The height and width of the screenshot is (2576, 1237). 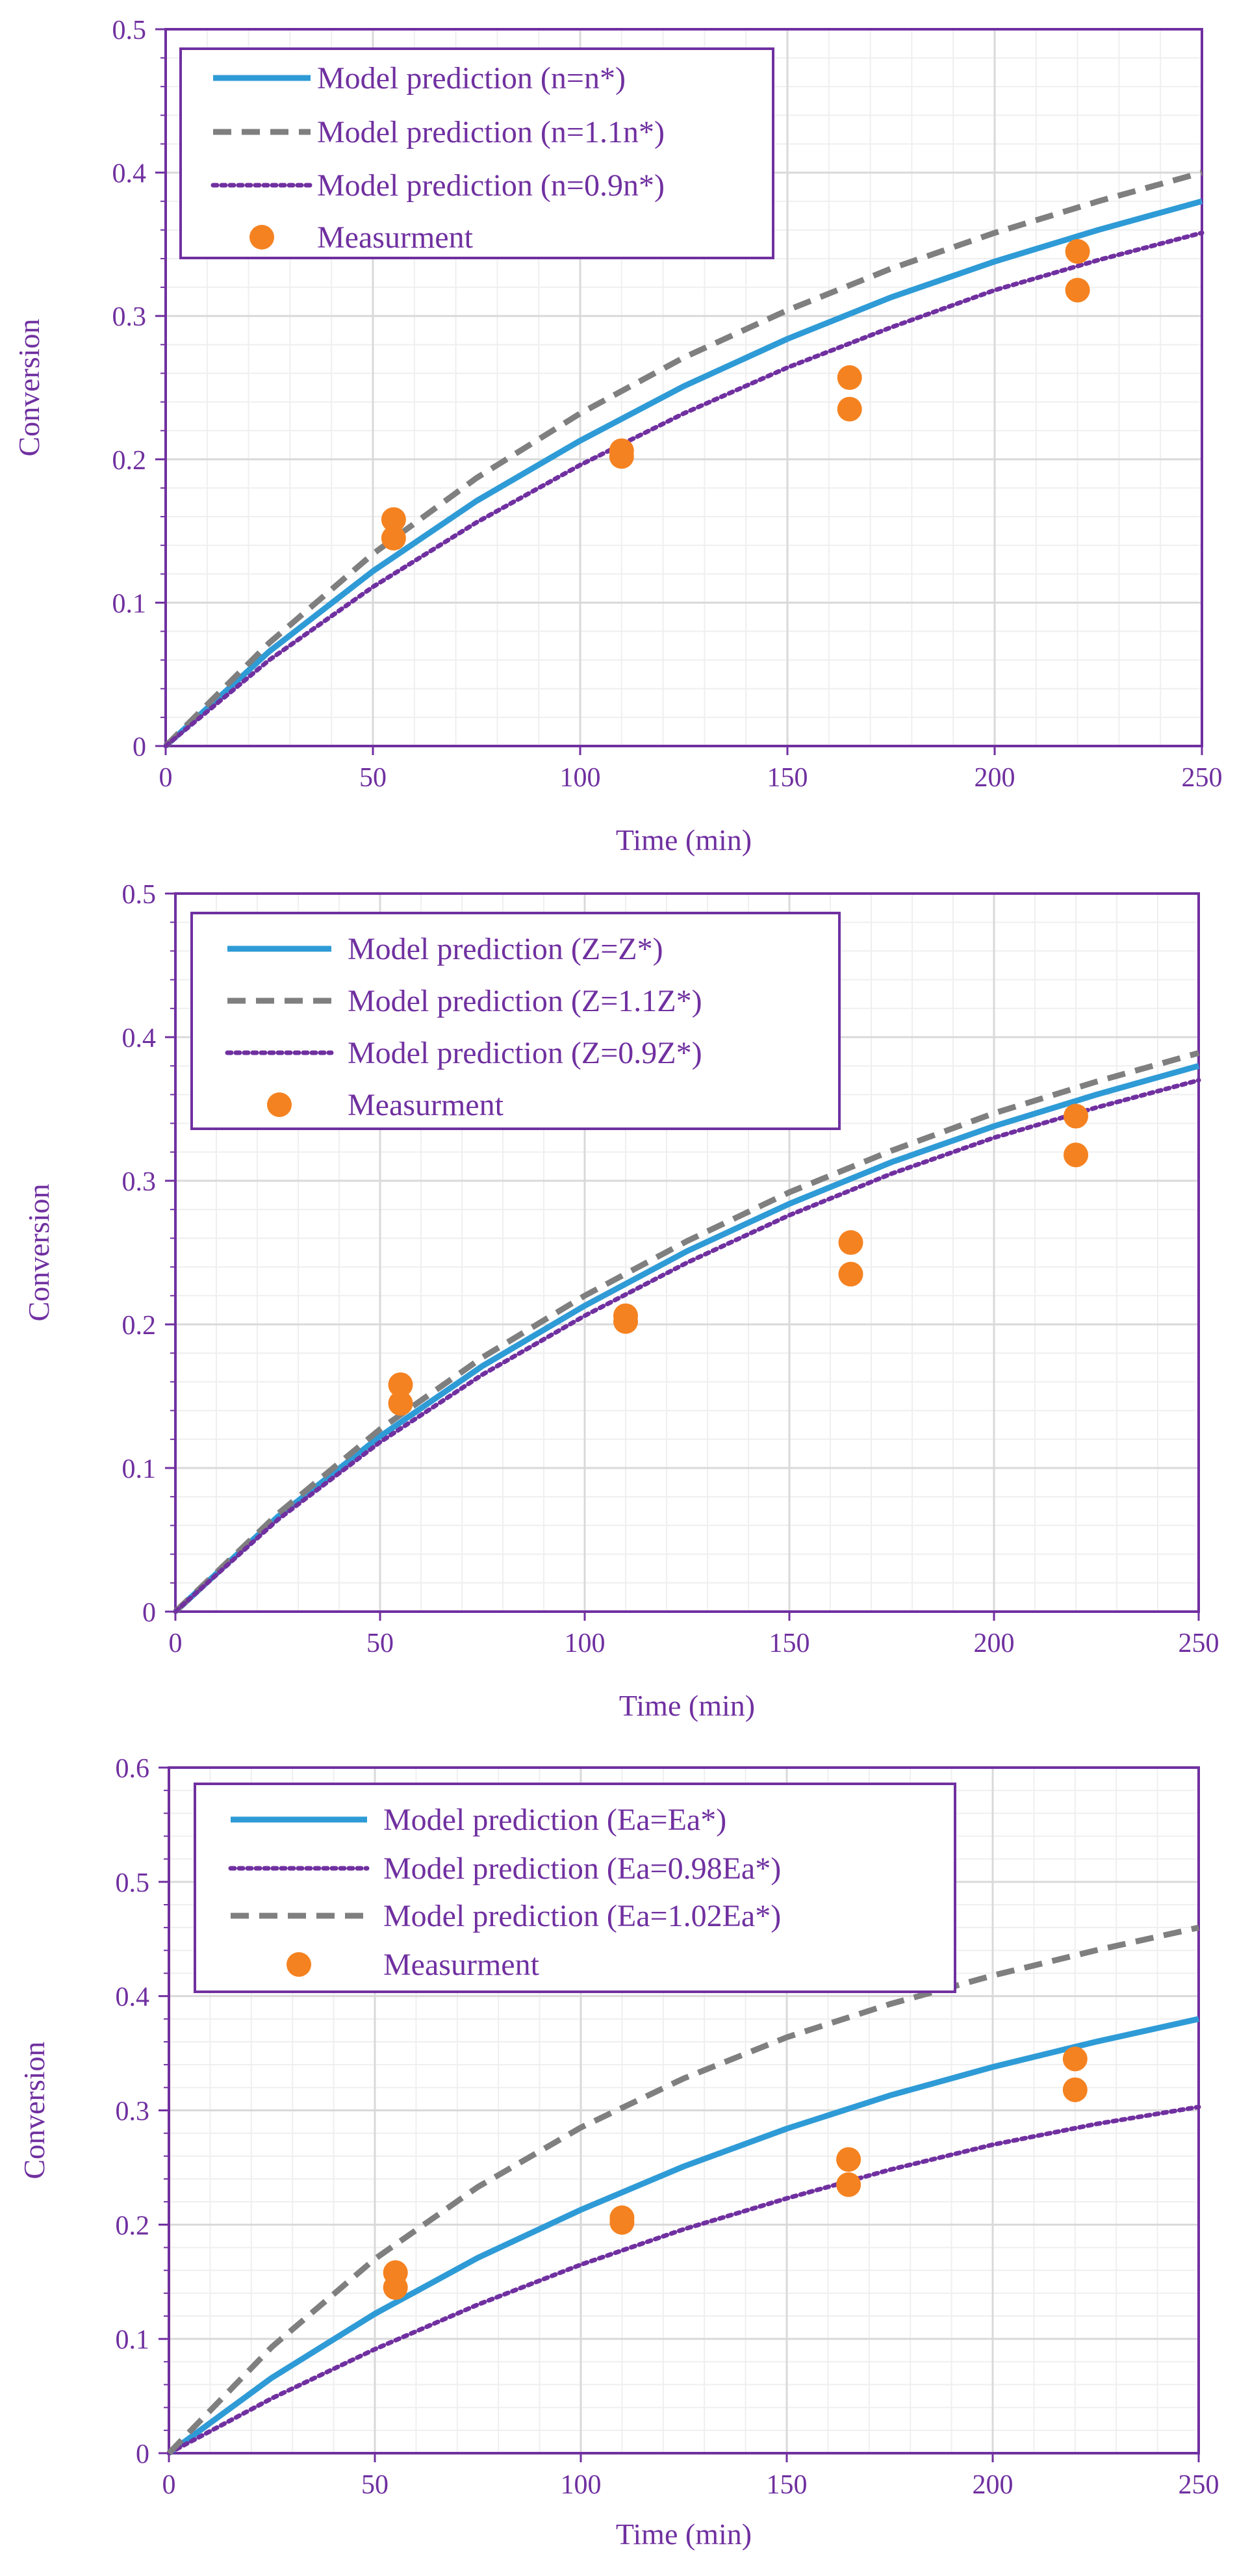 I want to click on legend-label-3: Model prediction (Ea=1.02Ea*), so click(x=582, y=1916).